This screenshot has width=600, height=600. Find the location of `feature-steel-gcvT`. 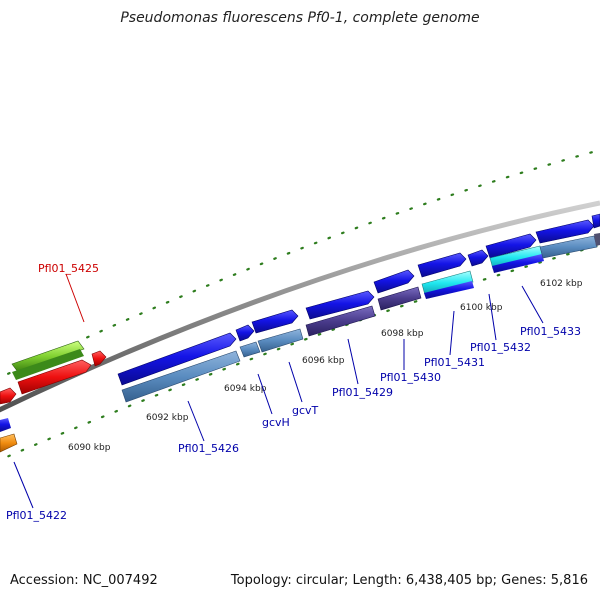

feature-steel-gcvT is located at coordinates (280, 340).